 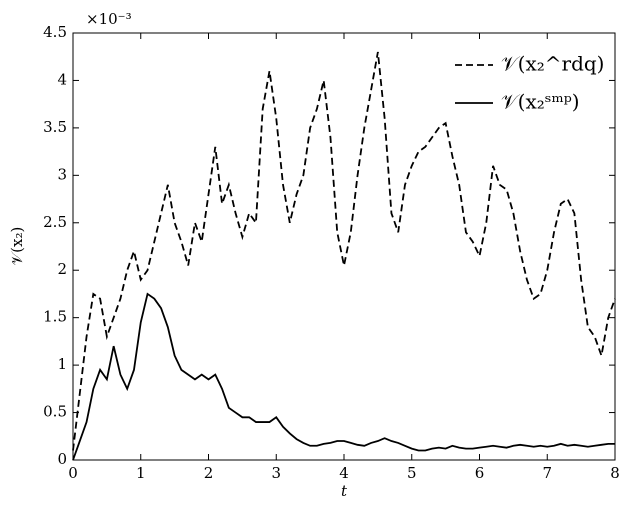 I want to click on legend-label: 𝒱(x₂ˢᵐᵖ), so click(x=540, y=102).